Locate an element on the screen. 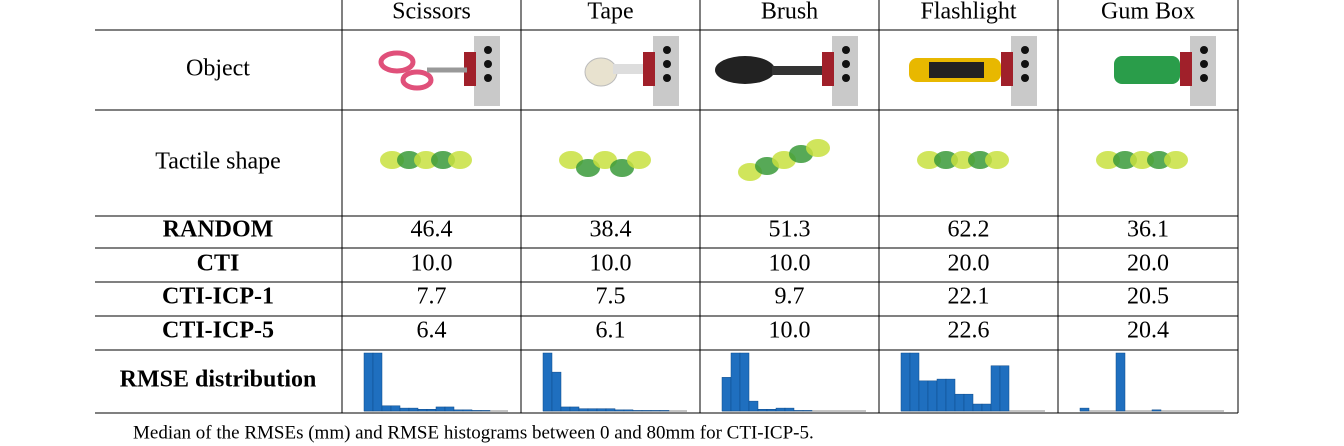 The width and height of the screenshot is (1344, 446). column-header: Brush is located at coordinates (789, 12).